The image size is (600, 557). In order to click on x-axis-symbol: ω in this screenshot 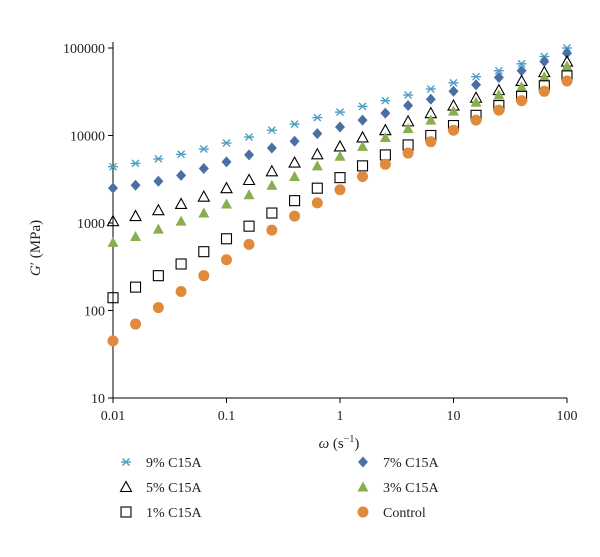, I will do `click(324, 444)`.